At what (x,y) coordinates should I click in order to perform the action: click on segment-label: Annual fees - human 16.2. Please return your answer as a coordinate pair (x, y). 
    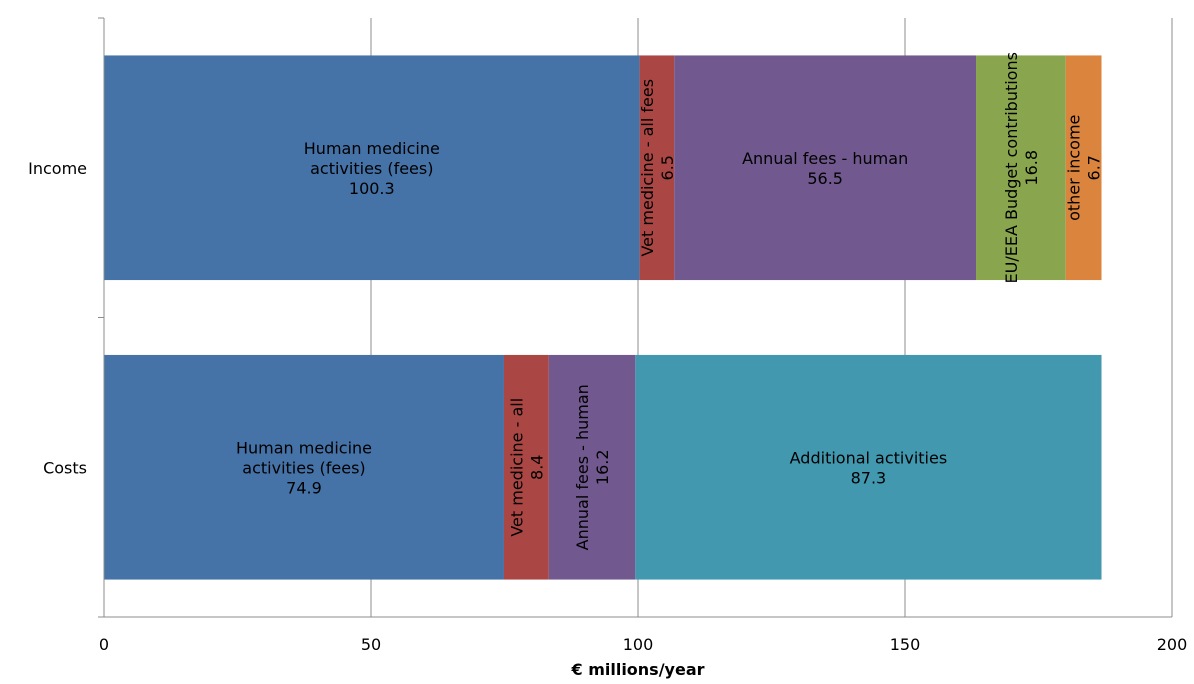
    Looking at the image, I should click on (592, 467).